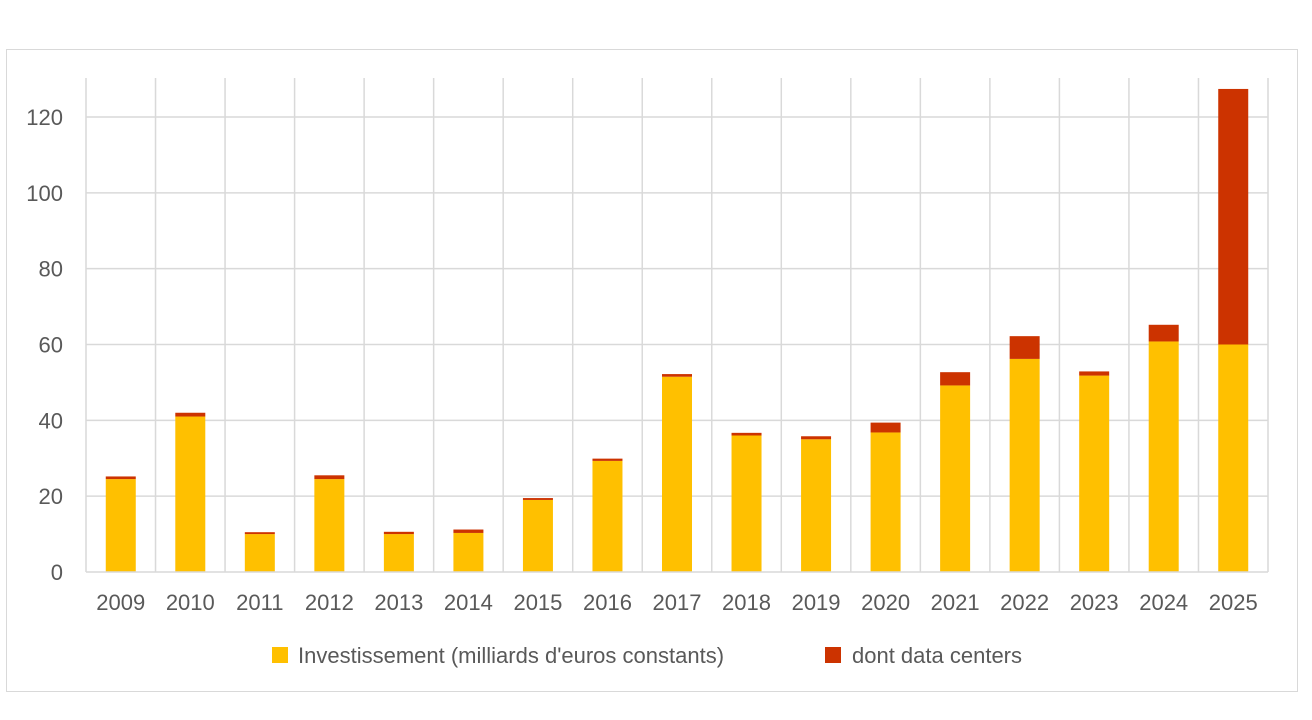 This screenshot has height=720, width=1312. What do you see at coordinates (259, 553) in the screenshot?
I see `bar-investissement-2011` at bounding box center [259, 553].